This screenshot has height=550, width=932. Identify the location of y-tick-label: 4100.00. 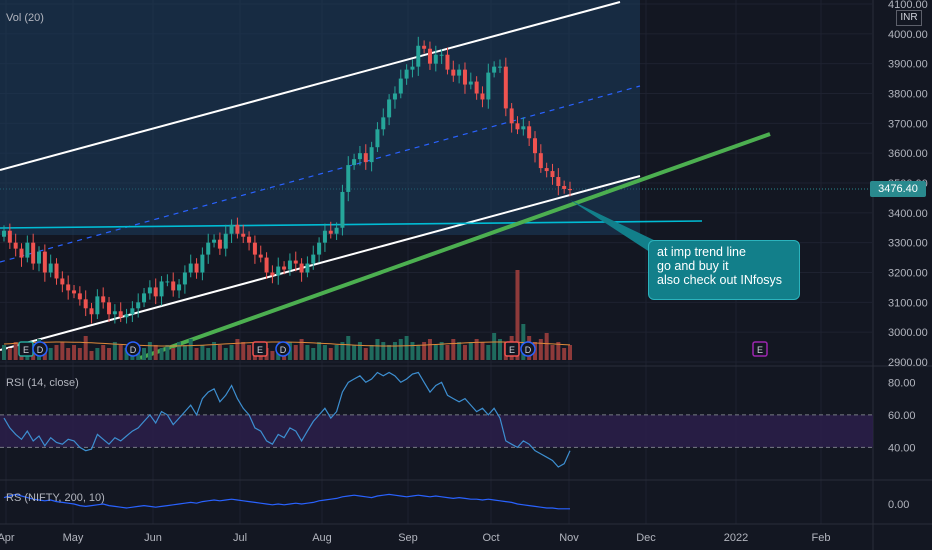
(908, 5).